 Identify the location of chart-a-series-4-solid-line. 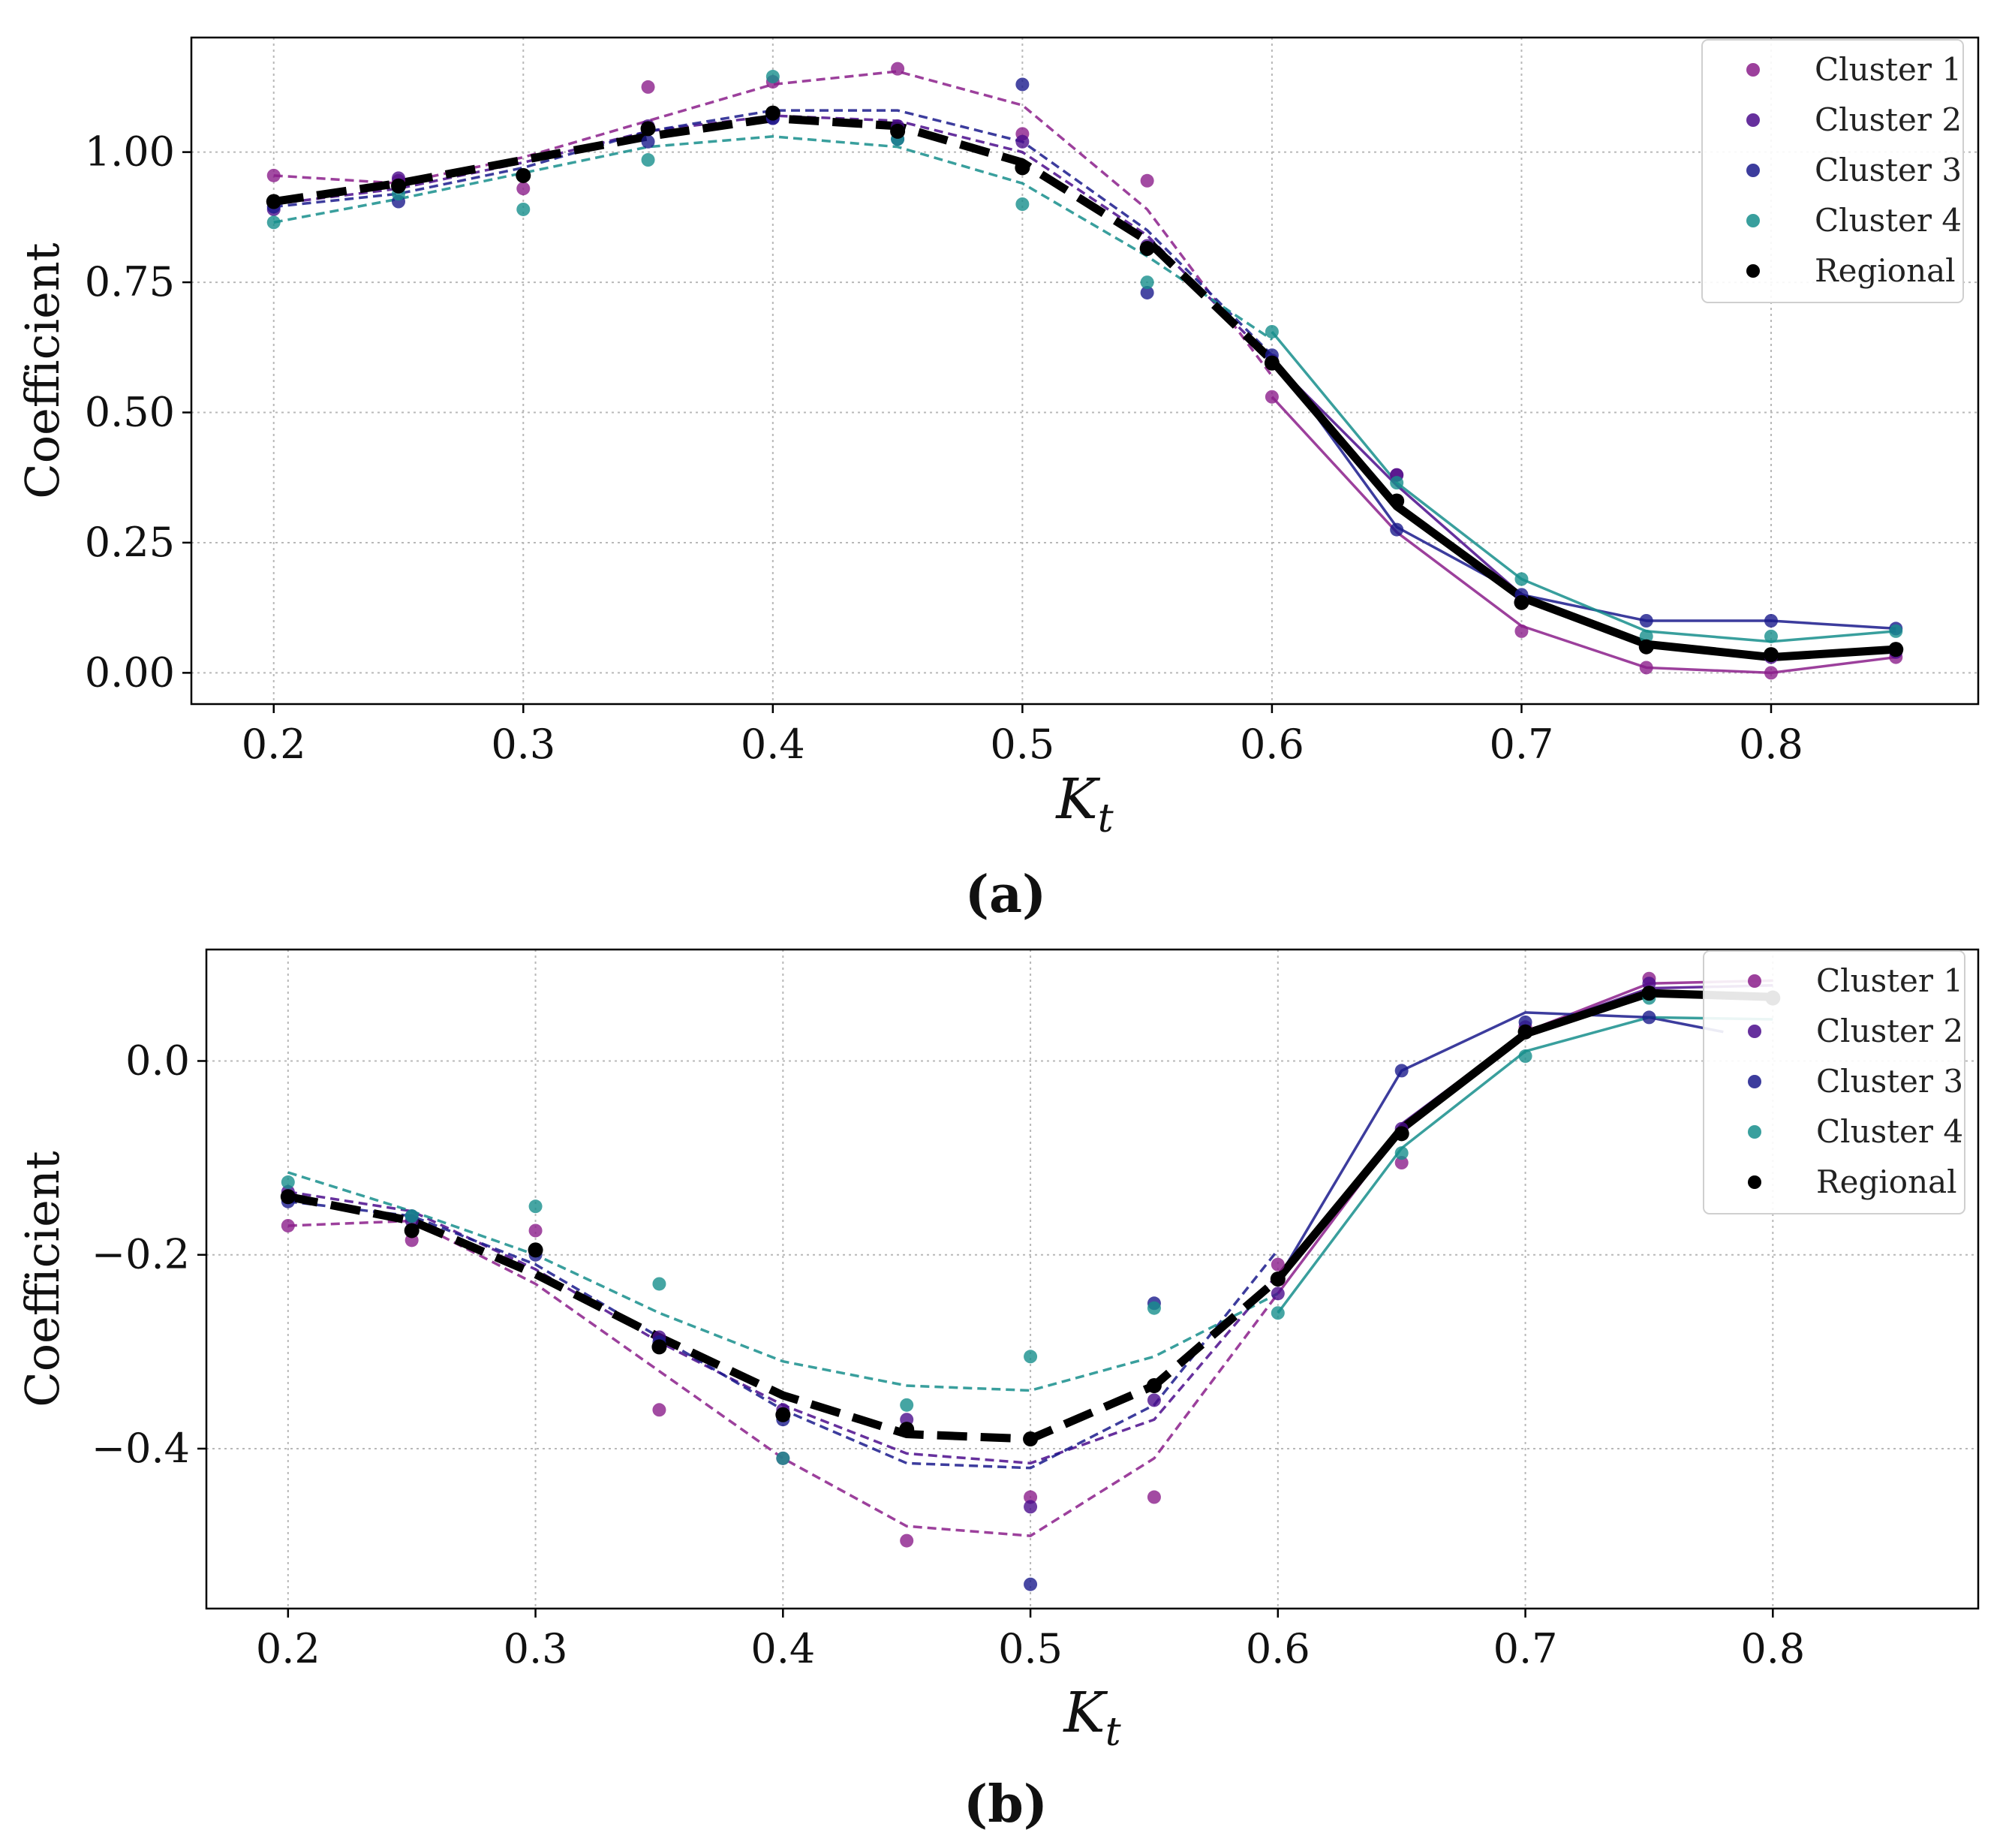
(1582, 509).